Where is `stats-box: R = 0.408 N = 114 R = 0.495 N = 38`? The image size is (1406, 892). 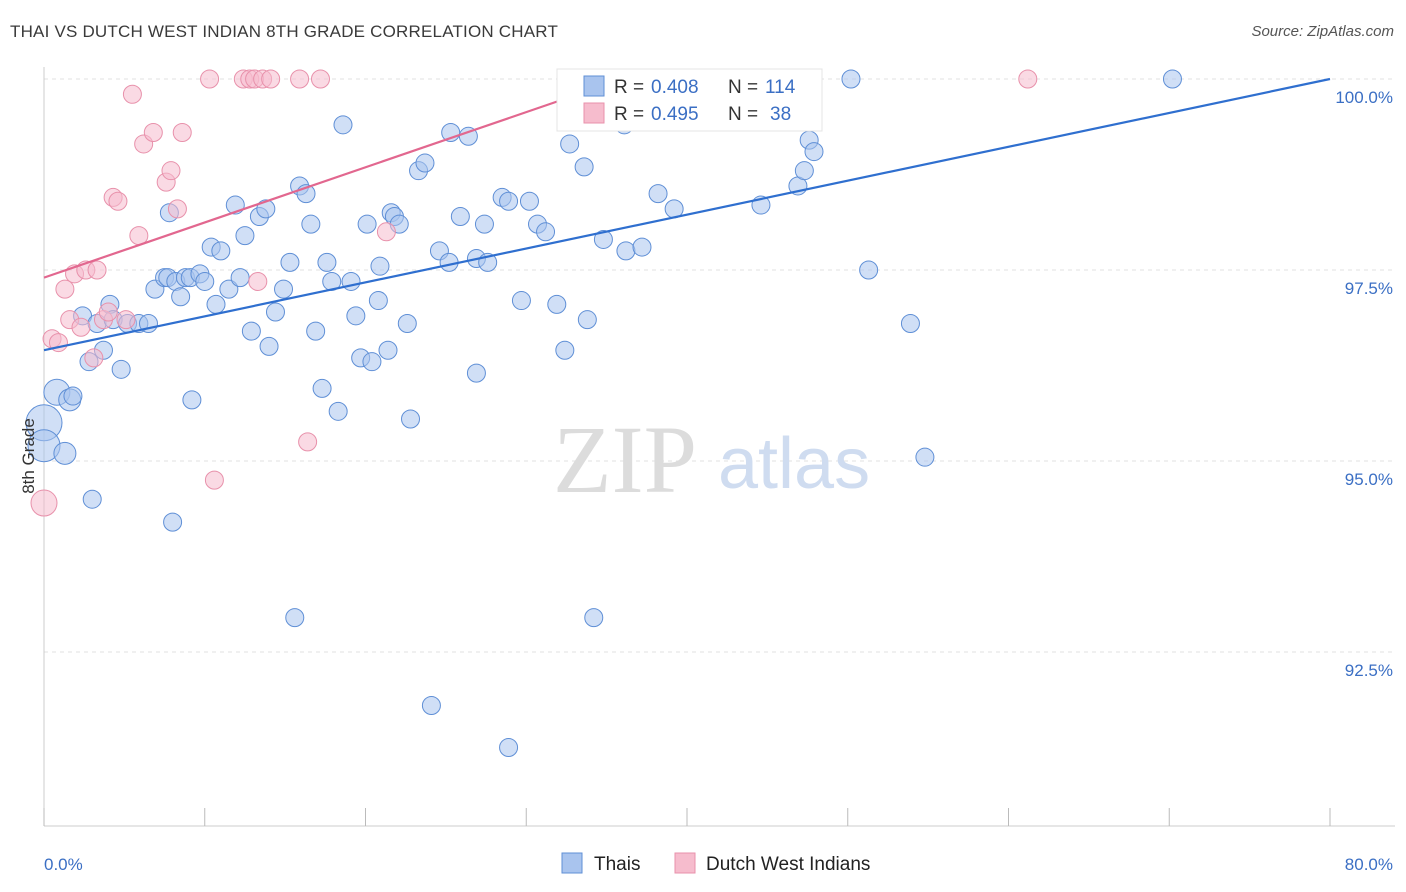
stats-box: R = 0.408 N = 114 R = 0.495 N = 38 is located at coordinates (689, 100).